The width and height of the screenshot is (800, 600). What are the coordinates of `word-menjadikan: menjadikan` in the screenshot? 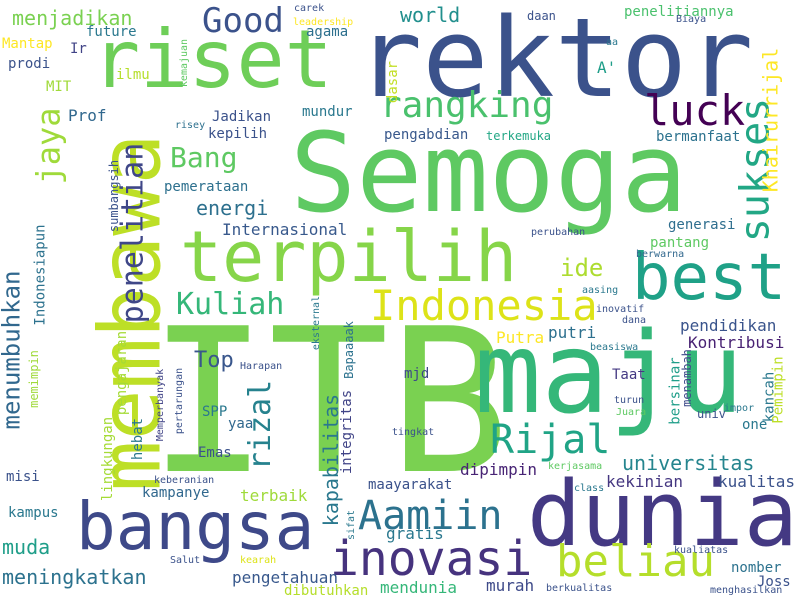 It's located at (72, 18).